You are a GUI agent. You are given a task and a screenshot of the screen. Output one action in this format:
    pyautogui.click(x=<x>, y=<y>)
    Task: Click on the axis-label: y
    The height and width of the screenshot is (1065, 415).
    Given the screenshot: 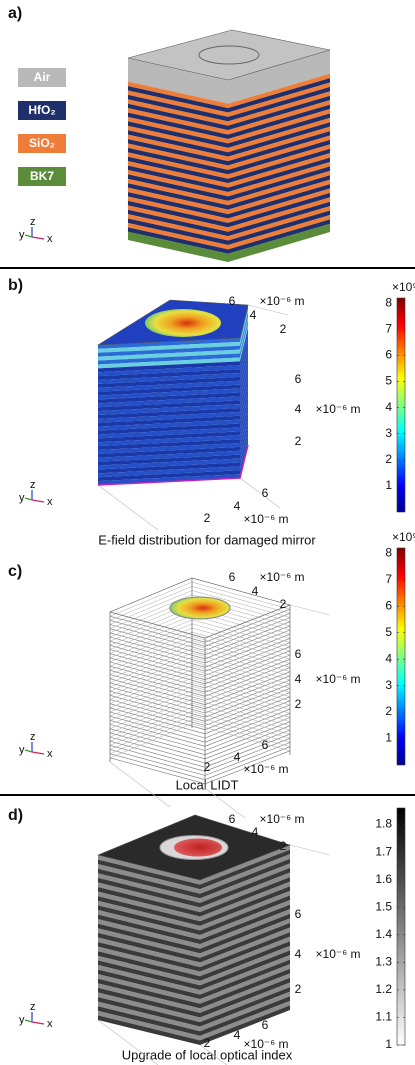 What is the action you would take?
    pyautogui.click(x=22, y=498)
    